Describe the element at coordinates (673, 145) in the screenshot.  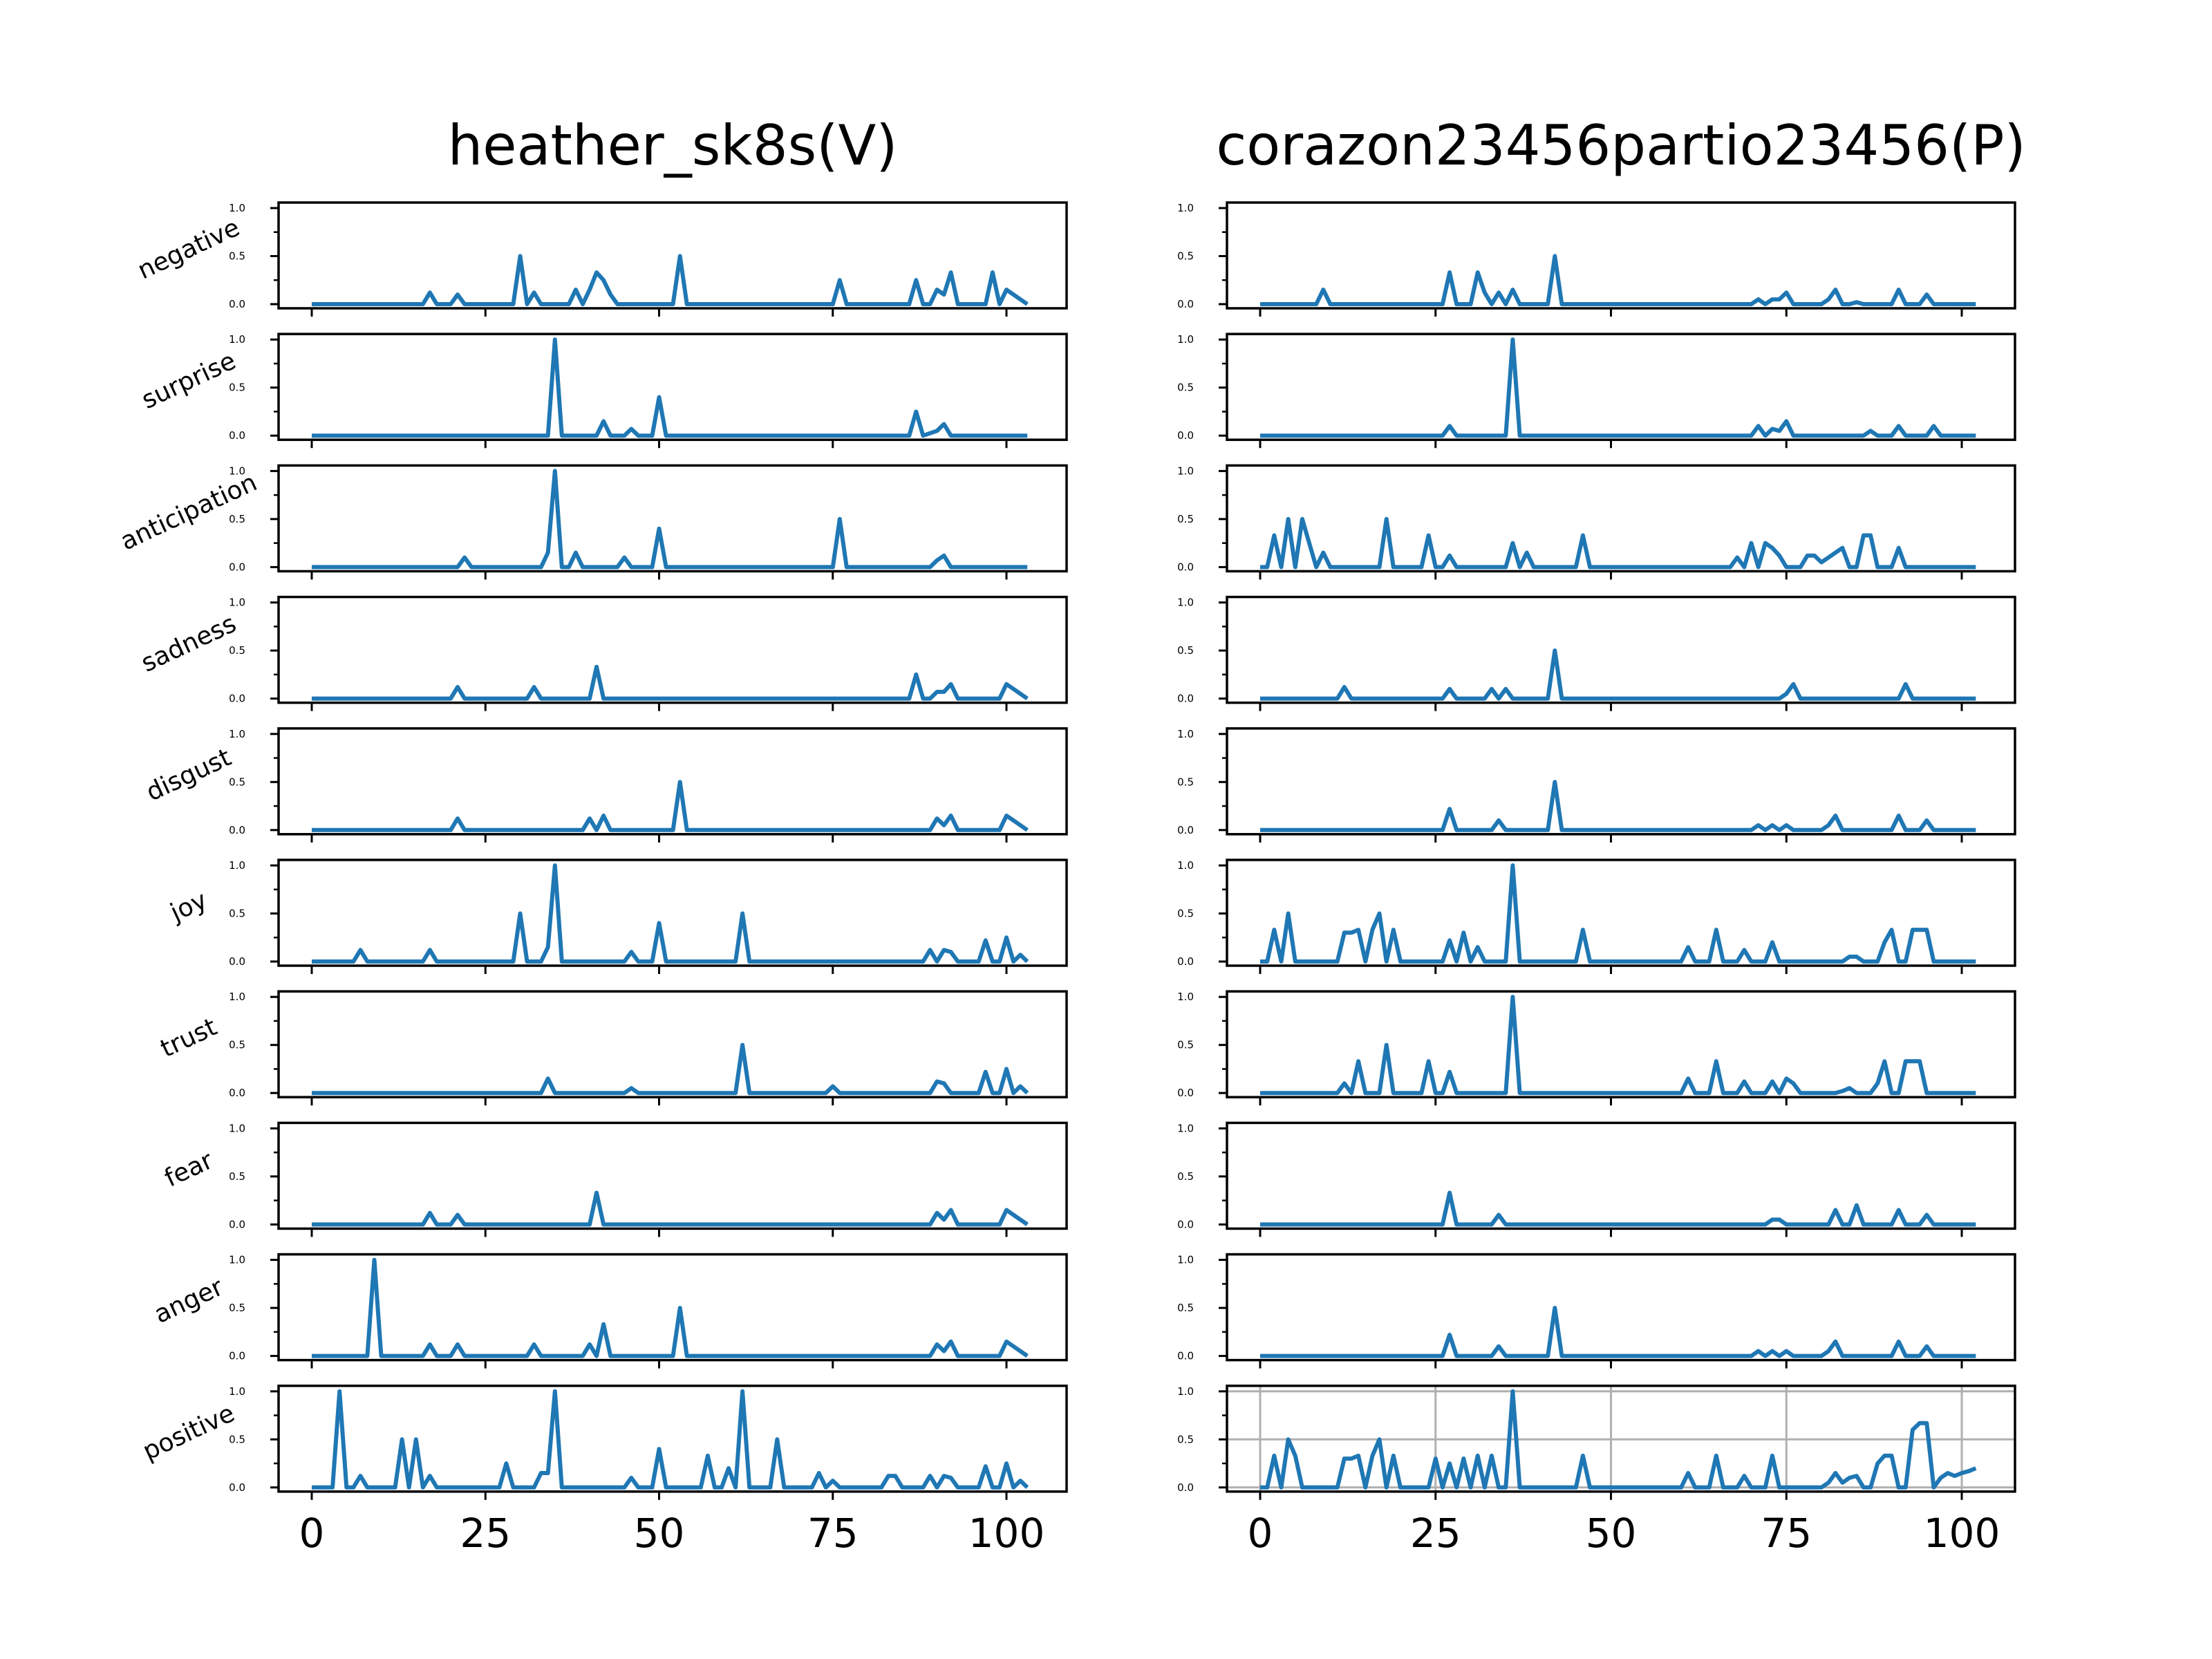
I see `column-title: heather_sk8s(V)` at that location.